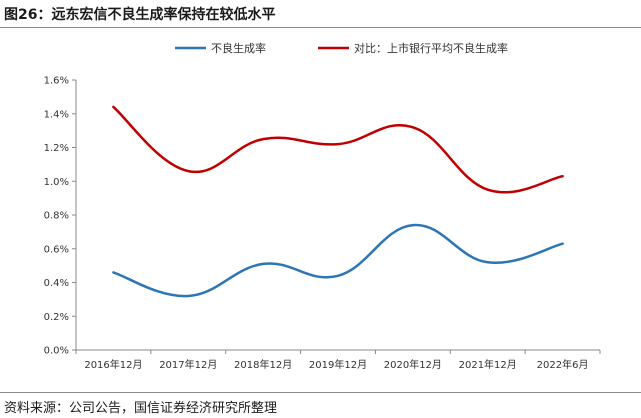 Image resolution: width=641 pixels, height=418 pixels. I want to click on x-tick-label: 2021年12月, so click(488, 364).